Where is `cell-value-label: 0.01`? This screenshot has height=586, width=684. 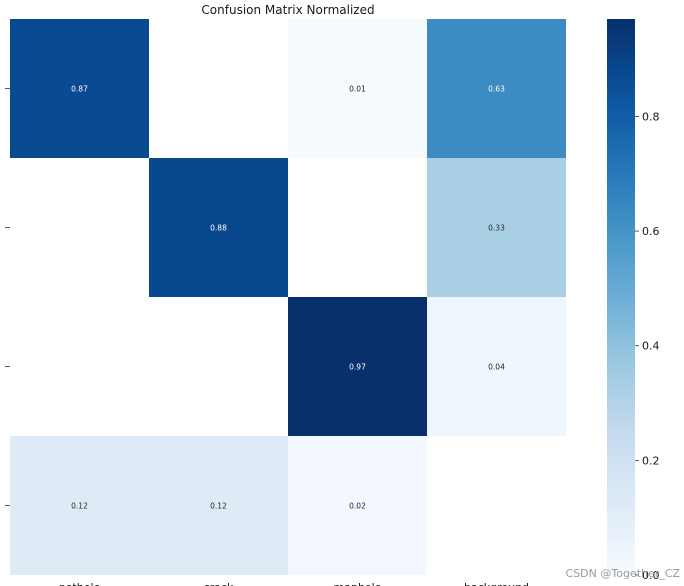
cell-value-label: 0.01 is located at coordinates (357, 89).